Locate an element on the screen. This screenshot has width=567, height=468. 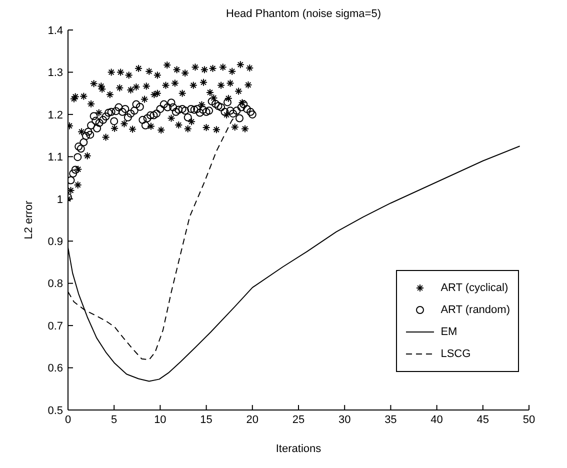
y-tick-label: 1 is located at coordinates (59, 200).